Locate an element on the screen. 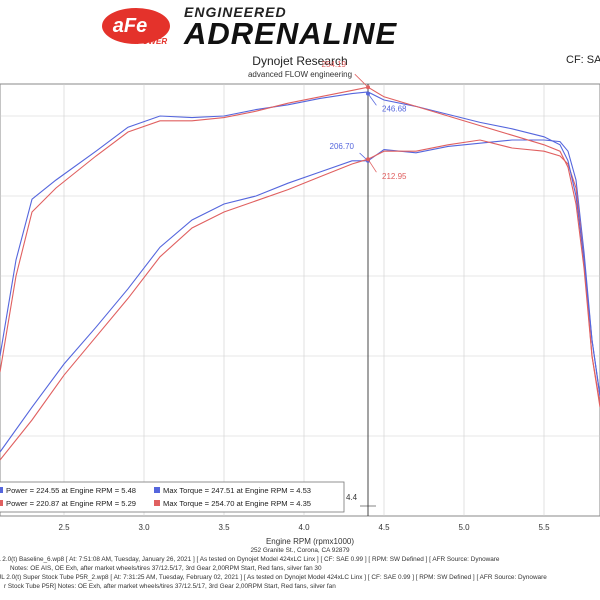 This screenshot has height=600, width=600. callout-line-torque-red is located at coordinates (361, 80).